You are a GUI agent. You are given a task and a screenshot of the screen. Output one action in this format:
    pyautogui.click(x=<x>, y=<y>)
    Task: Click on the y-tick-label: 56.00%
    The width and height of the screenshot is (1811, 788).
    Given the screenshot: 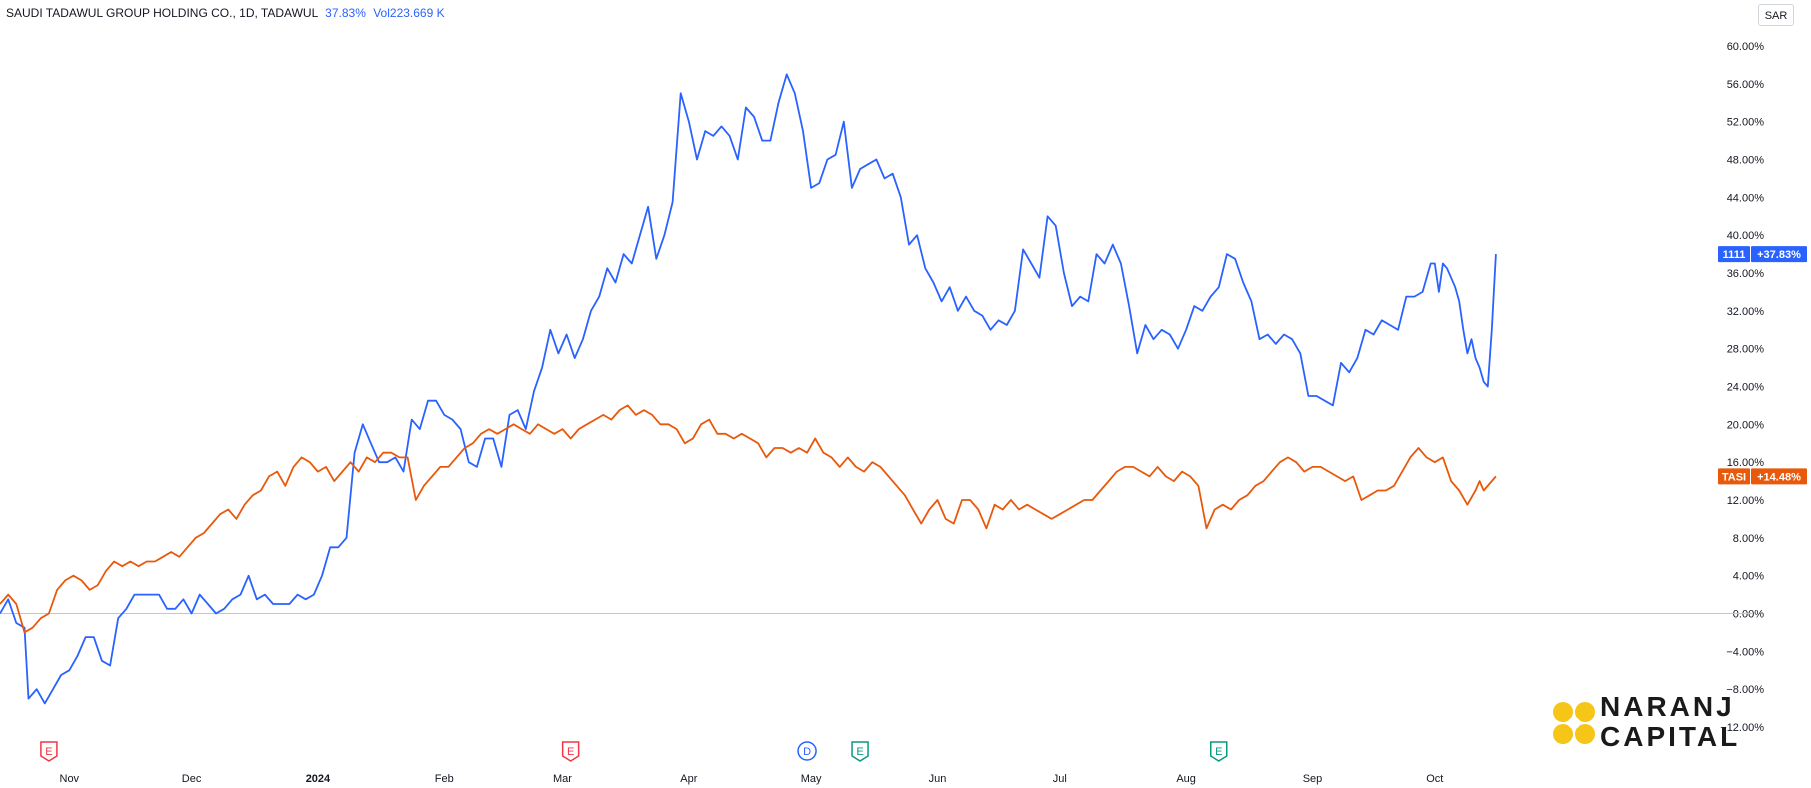 What is the action you would take?
    pyautogui.click(x=1746, y=85)
    